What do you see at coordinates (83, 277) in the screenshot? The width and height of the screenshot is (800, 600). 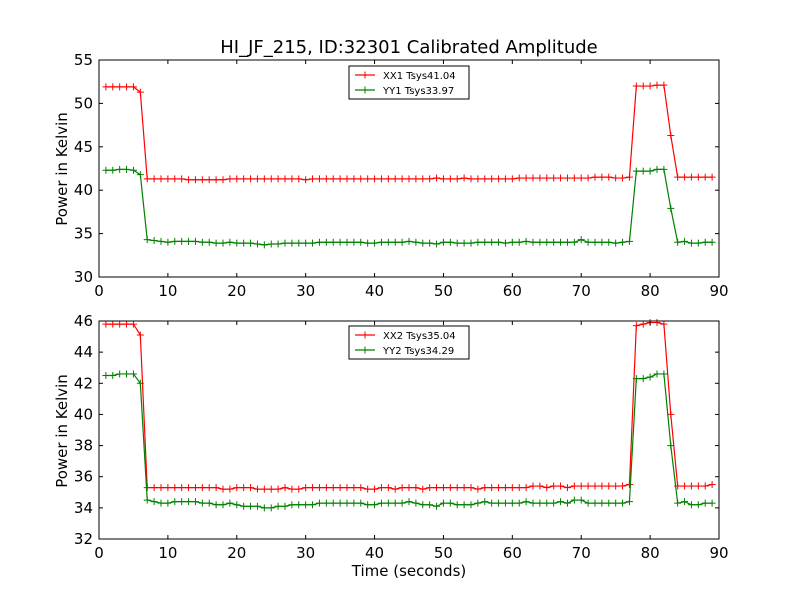 I see `y-tick-label: 30` at bounding box center [83, 277].